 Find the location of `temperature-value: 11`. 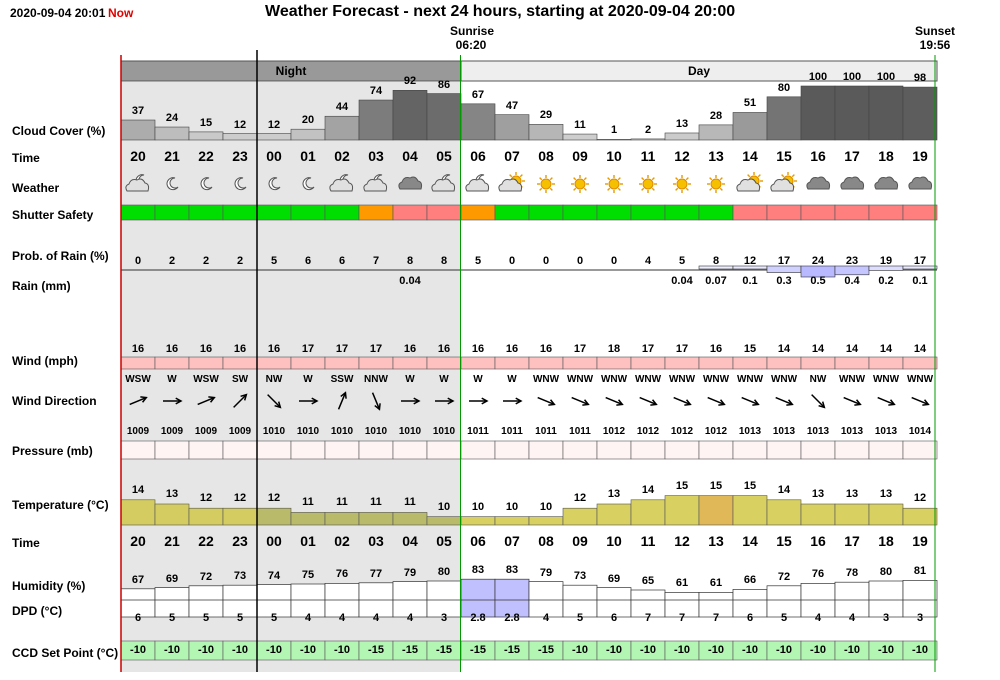

temperature-value: 11 is located at coordinates (308, 502).